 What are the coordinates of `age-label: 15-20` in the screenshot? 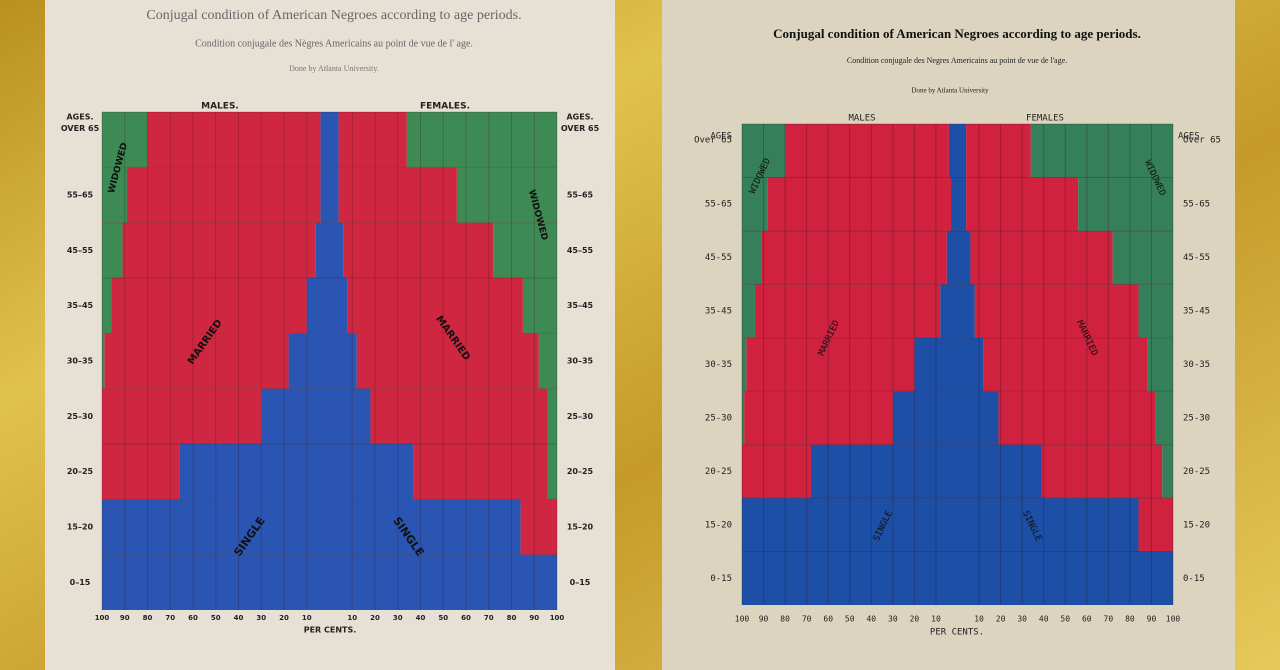 It's located at (1196, 525).